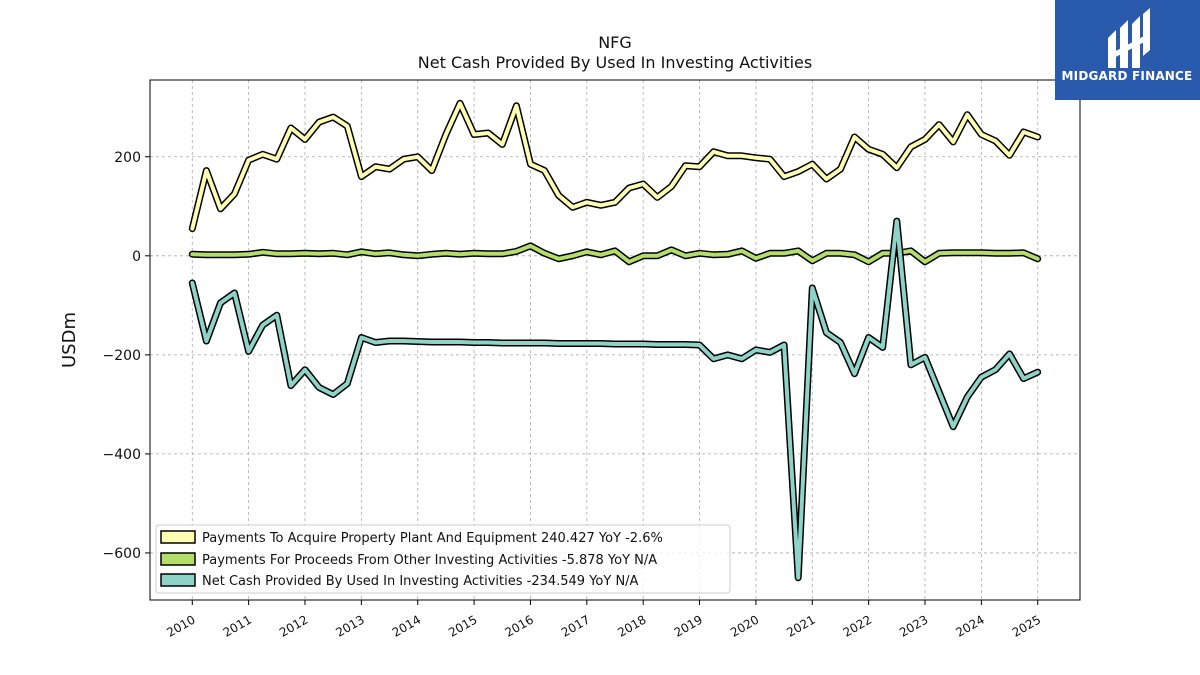  Describe the element at coordinates (1127, 76) in the screenshot. I see `logo-text: MIDGARD FINANCE` at that location.